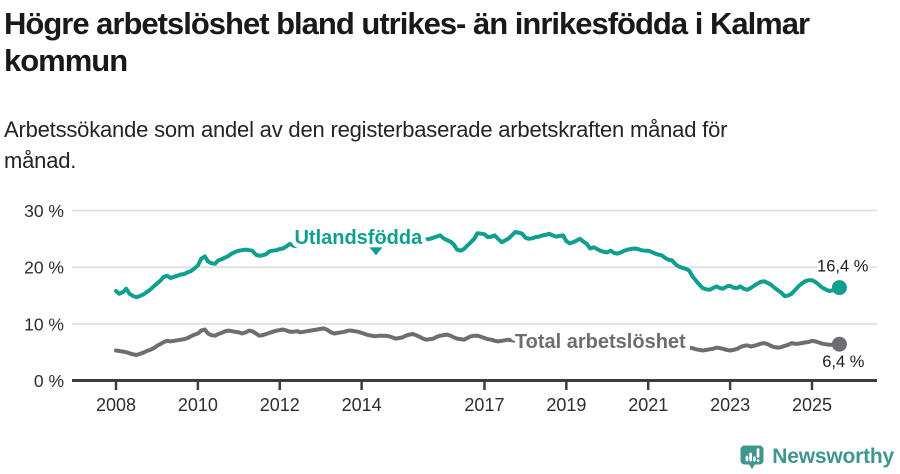 Image resolution: width=900 pixels, height=474 pixels. What do you see at coordinates (839, 288) in the screenshot?
I see `end-dot-utlandsf-dda` at bounding box center [839, 288].